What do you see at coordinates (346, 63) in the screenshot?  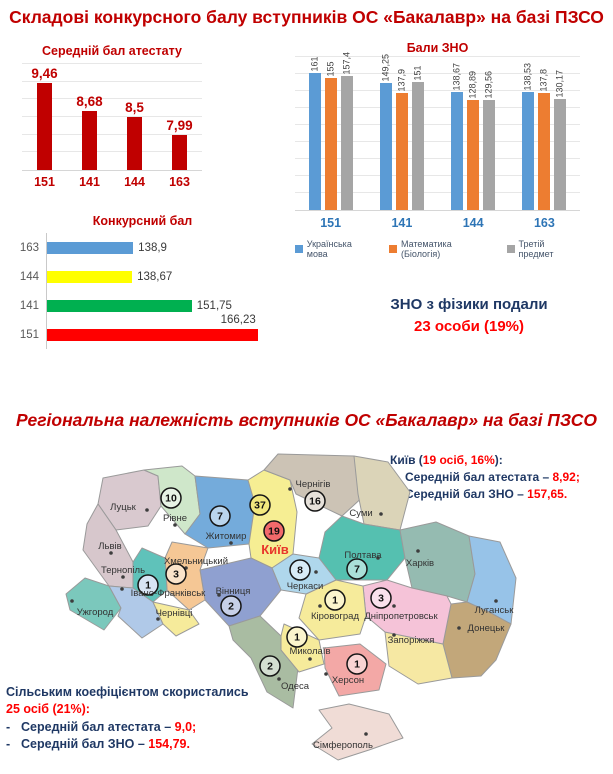 I see `bar-value-label: 157,4` at bounding box center [346, 63].